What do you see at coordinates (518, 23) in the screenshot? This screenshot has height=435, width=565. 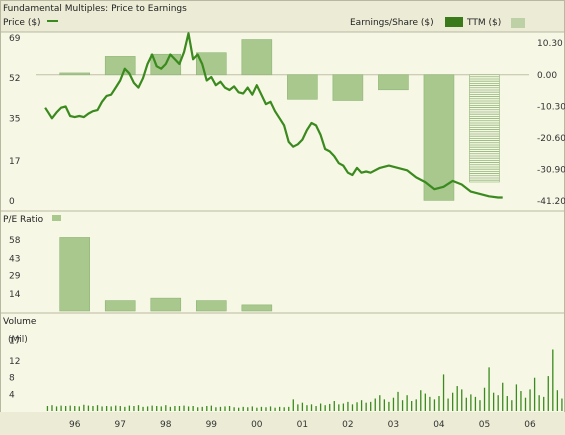 I see `ttm-legend-swatch` at bounding box center [518, 23].